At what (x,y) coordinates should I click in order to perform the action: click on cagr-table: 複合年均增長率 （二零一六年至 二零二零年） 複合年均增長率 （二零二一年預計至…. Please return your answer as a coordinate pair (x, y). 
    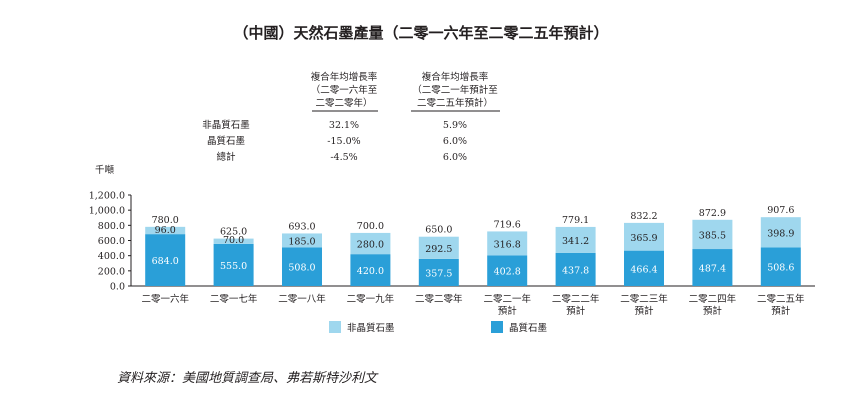
    Looking at the image, I should click on (351, 117).